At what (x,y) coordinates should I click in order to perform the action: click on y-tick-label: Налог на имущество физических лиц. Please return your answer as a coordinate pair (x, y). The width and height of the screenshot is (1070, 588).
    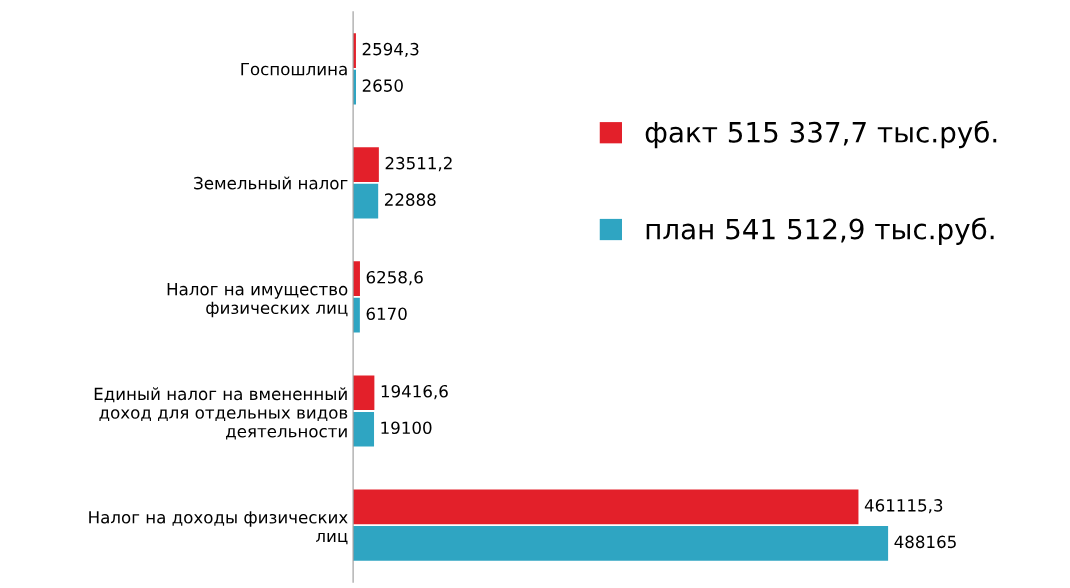
    Looking at the image, I should click on (257, 300).